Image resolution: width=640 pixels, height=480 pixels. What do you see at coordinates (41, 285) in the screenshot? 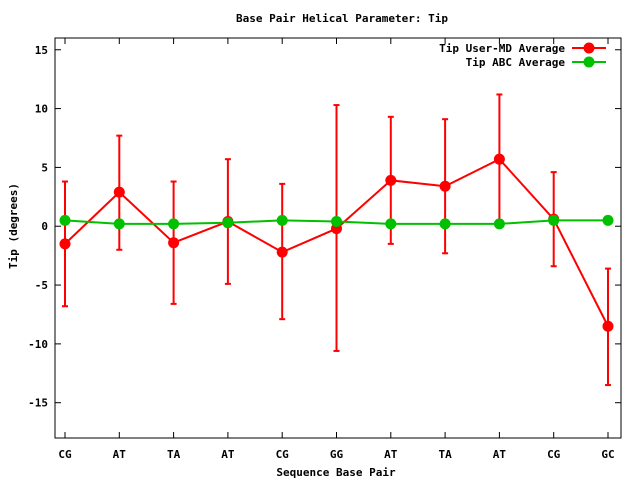
I see `y-tick-label: -5` at bounding box center [41, 285].